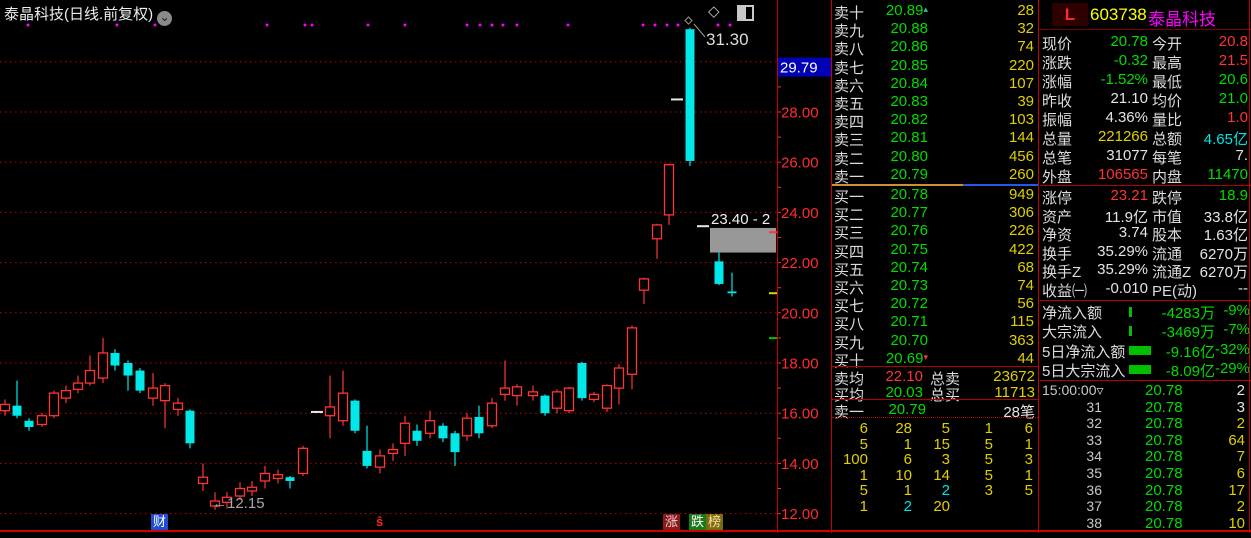 The image size is (1251, 538). I want to click on quote-row: 昨收 21.10 均价 21.0, so click(1145, 100).